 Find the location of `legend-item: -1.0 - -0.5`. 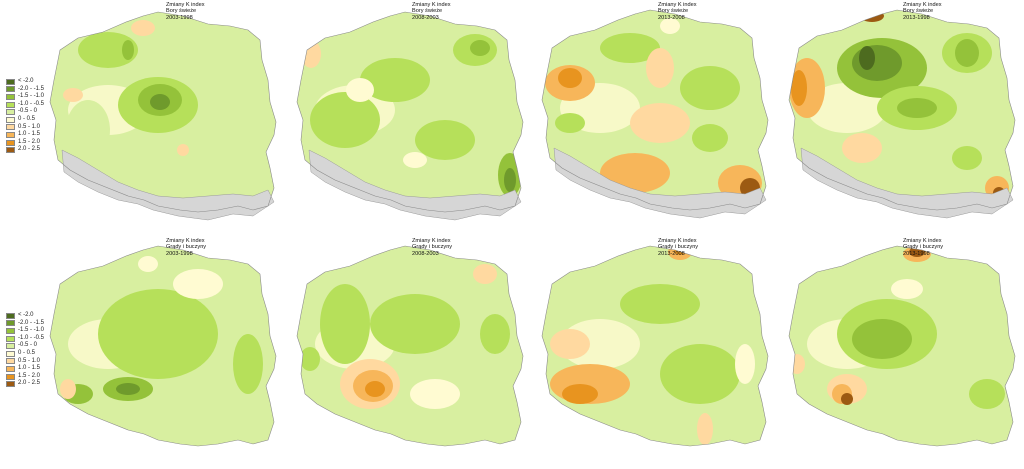

legend-item: -1.0 - -0.5 is located at coordinates (25, 339).